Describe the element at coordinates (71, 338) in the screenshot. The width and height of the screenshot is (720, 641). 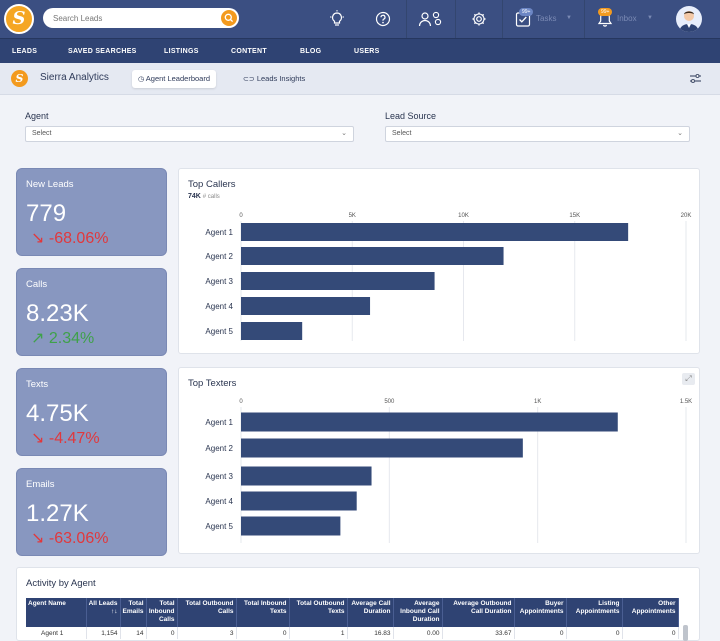
I see `stat-change-value: 2.34%` at that location.